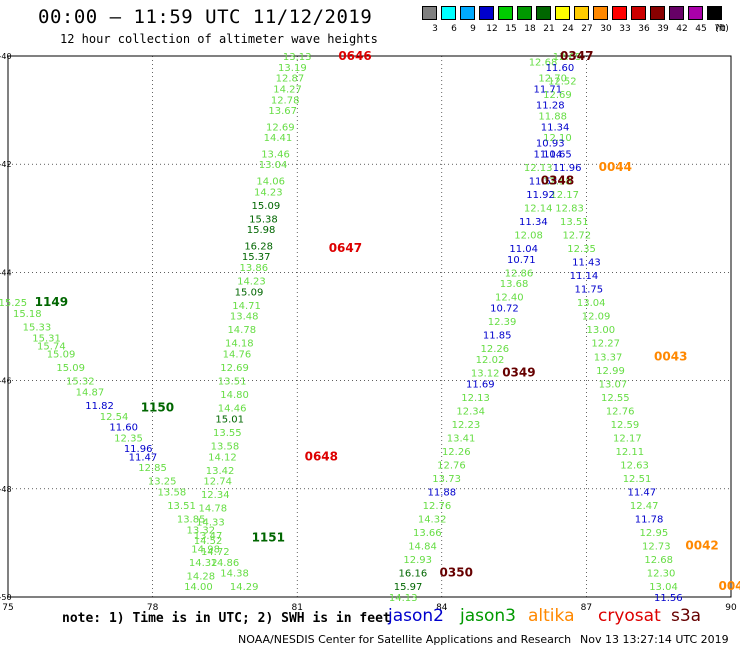 The width and height of the screenshot is (740, 650). I want to click on swh-observation: 15.38, so click(263, 219).